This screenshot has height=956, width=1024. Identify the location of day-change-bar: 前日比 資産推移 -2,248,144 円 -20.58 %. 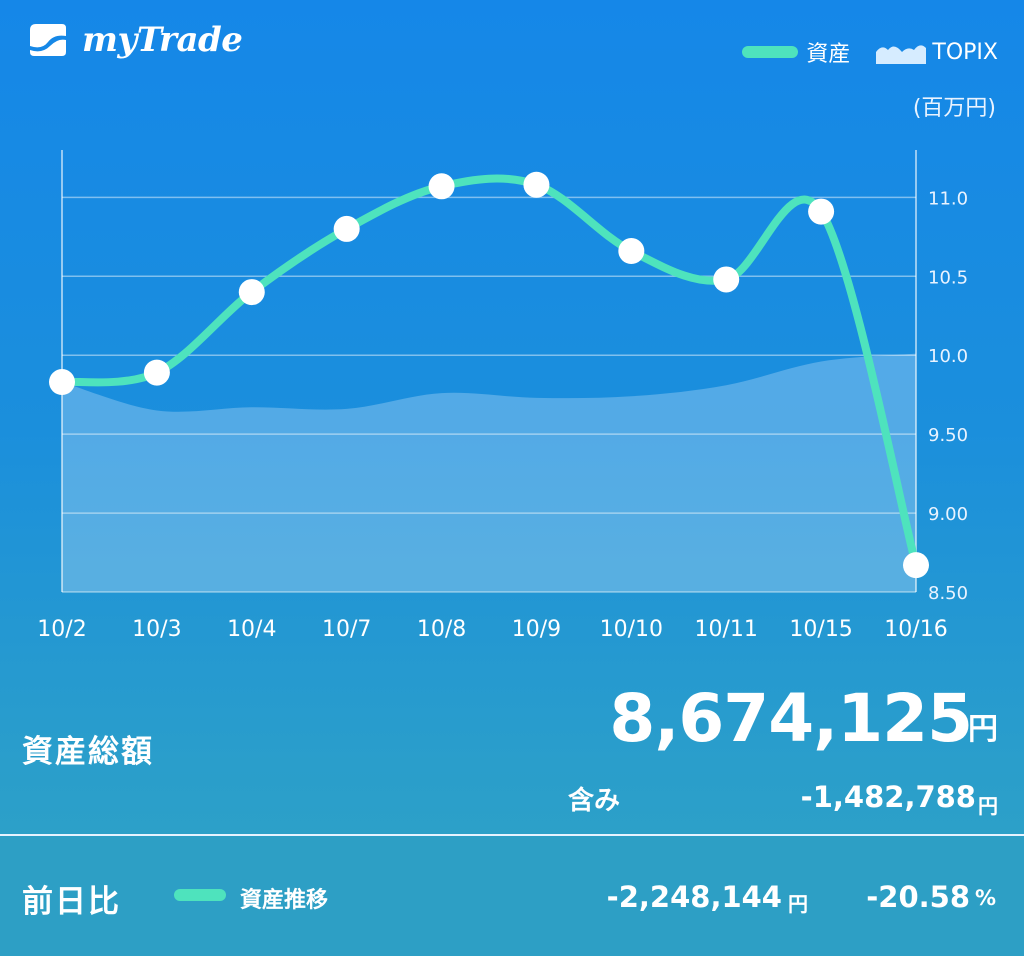
(512, 896).